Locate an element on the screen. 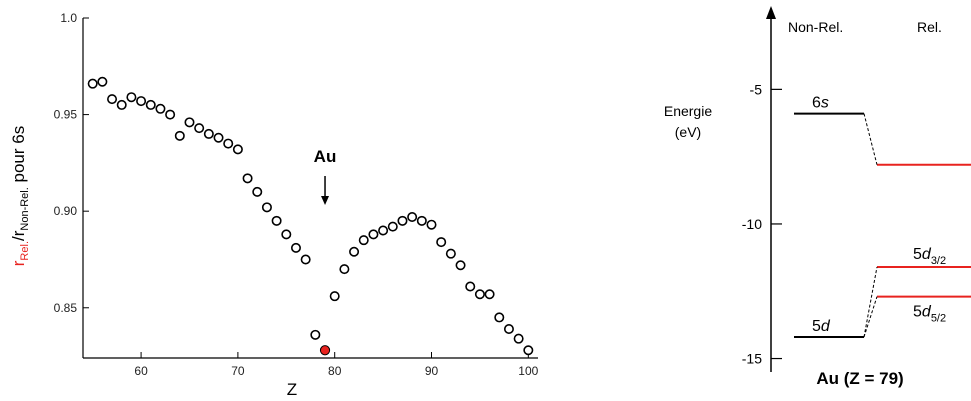  y-title-nonrel-sub: Non-Rel. is located at coordinates (25, 208).